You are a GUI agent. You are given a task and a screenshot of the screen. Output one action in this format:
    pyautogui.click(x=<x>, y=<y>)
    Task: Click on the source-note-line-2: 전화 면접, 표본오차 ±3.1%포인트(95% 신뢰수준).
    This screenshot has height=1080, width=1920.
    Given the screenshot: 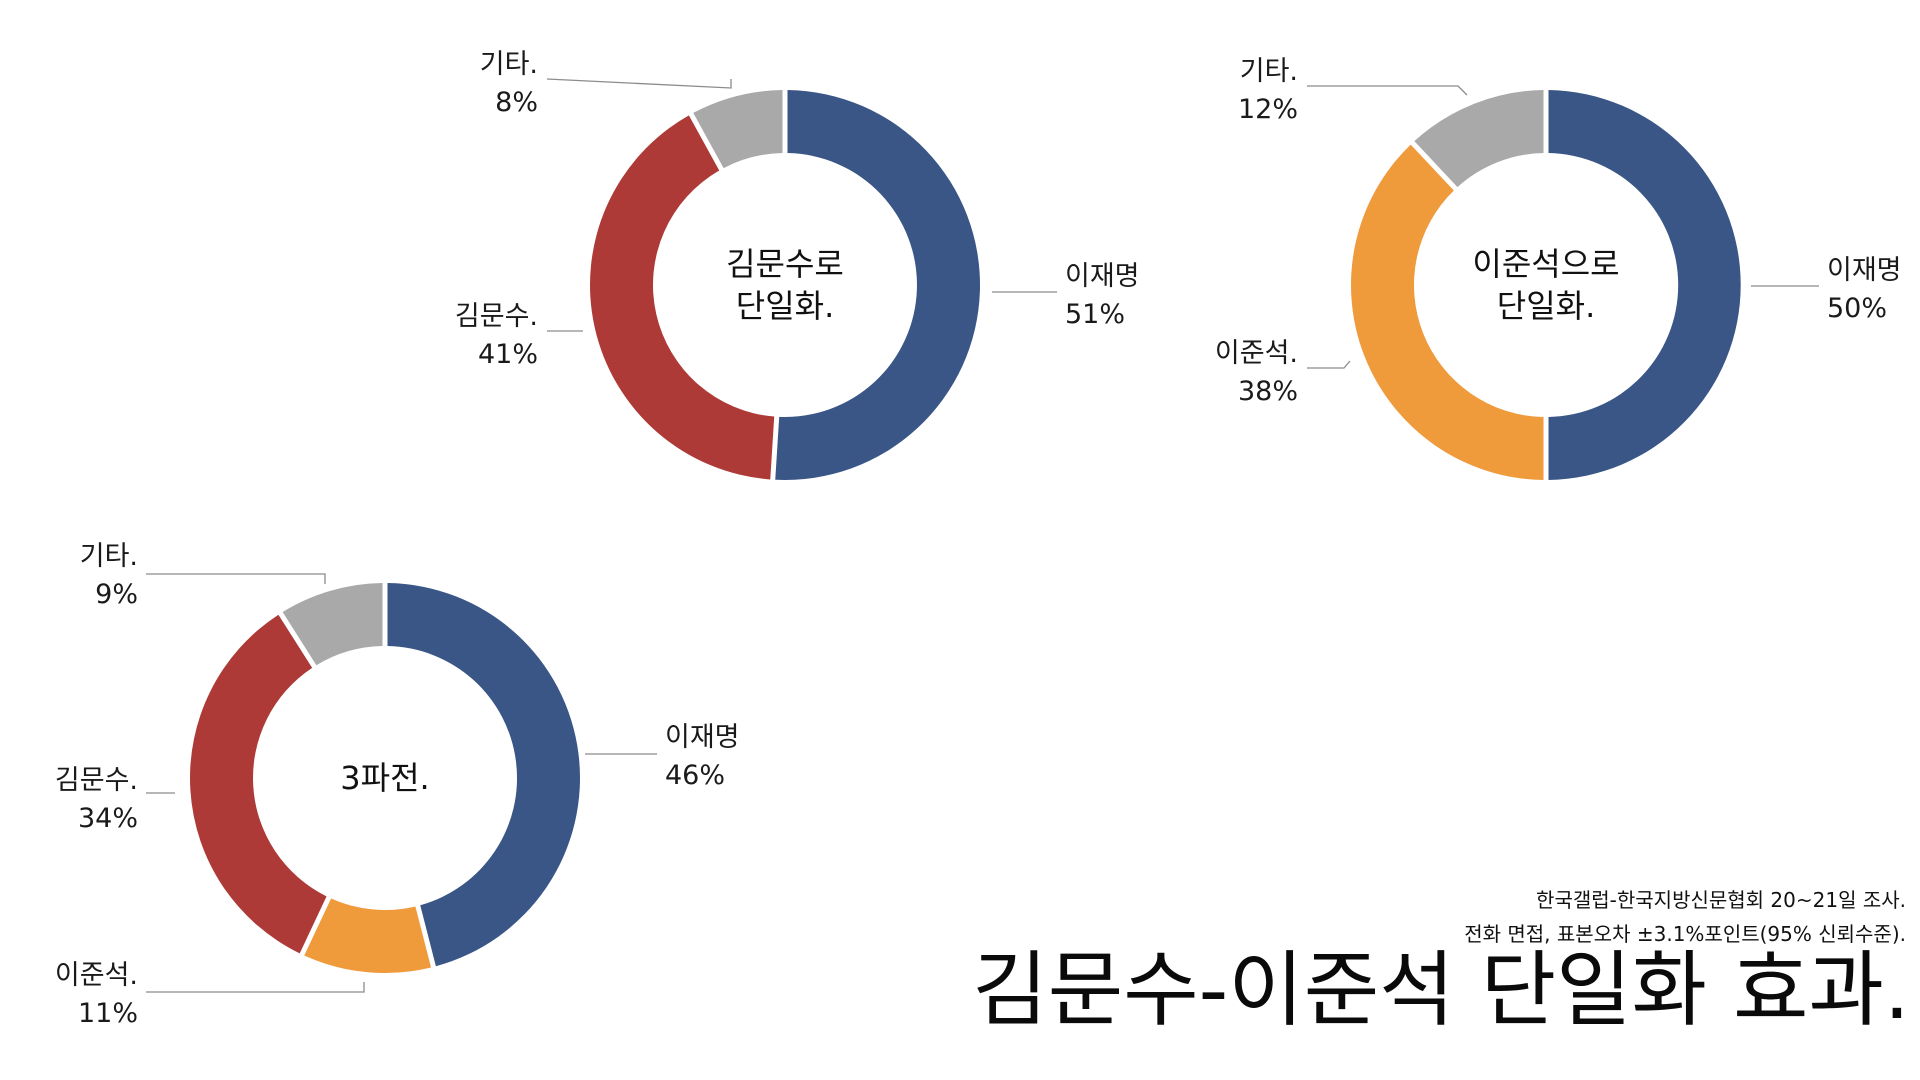 What is the action you would take?
    pyautogui.click(x=1685, y=934)
    